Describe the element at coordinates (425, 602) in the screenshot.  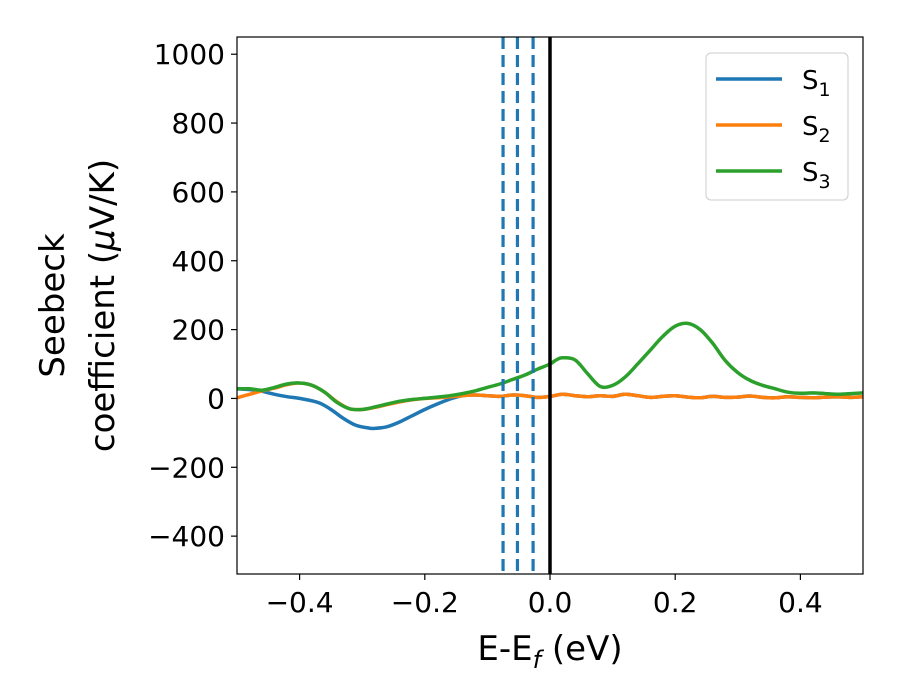
I see `x-tick-label: −0.2` at that location.